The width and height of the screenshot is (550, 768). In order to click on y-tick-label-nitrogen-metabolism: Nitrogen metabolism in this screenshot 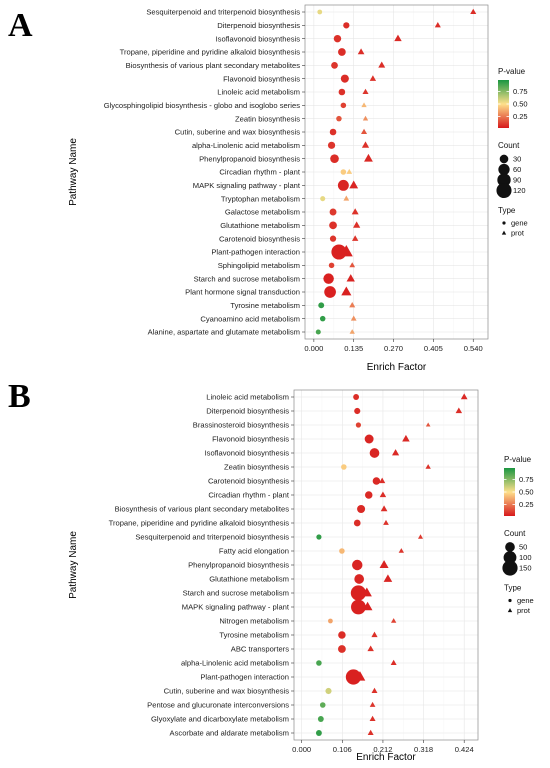, I will do `click(254, 621)`.